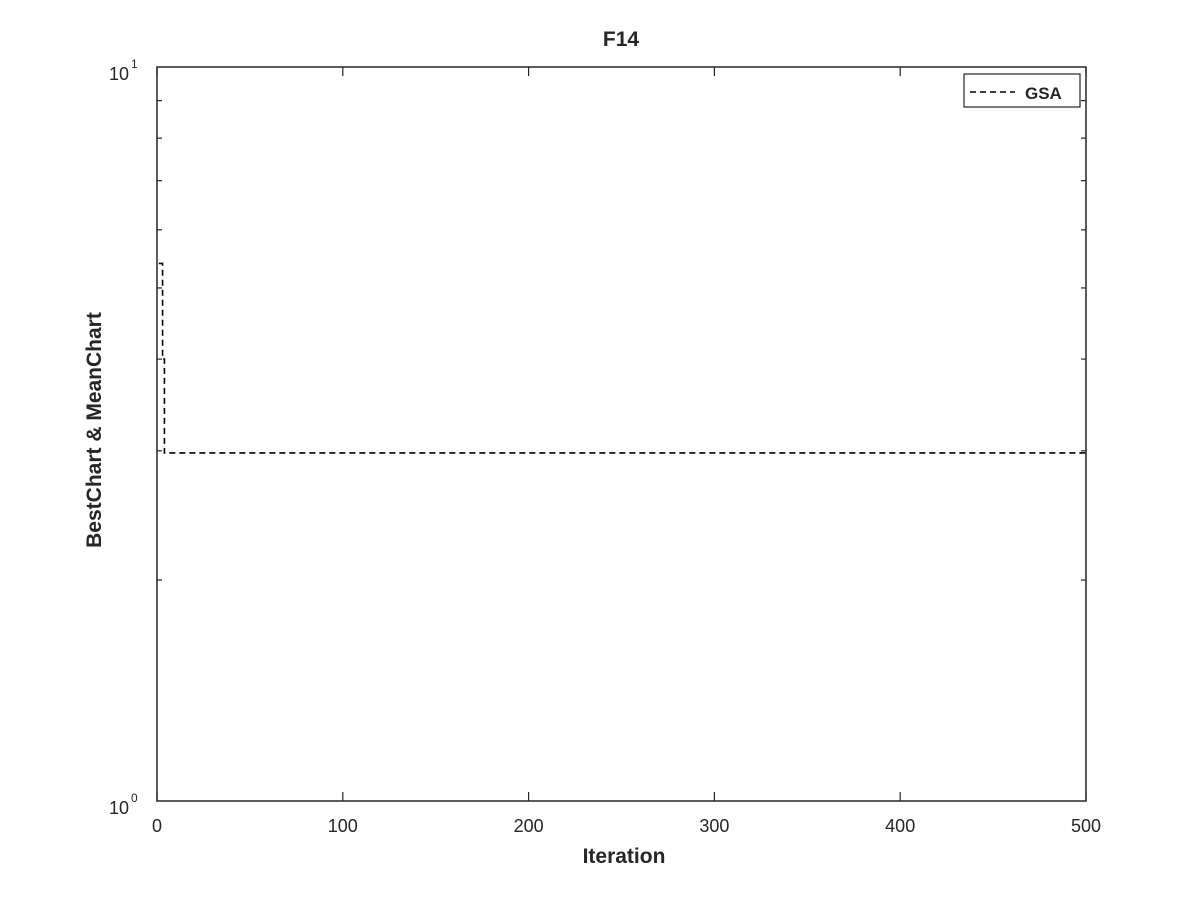 The height and width of the screenshot is (905, 1200). What do you see at coordinates (94, 430) in the screenshot?
I see `y-axis-label: BestChart & MeanChart` at bounding box center [94, 430].